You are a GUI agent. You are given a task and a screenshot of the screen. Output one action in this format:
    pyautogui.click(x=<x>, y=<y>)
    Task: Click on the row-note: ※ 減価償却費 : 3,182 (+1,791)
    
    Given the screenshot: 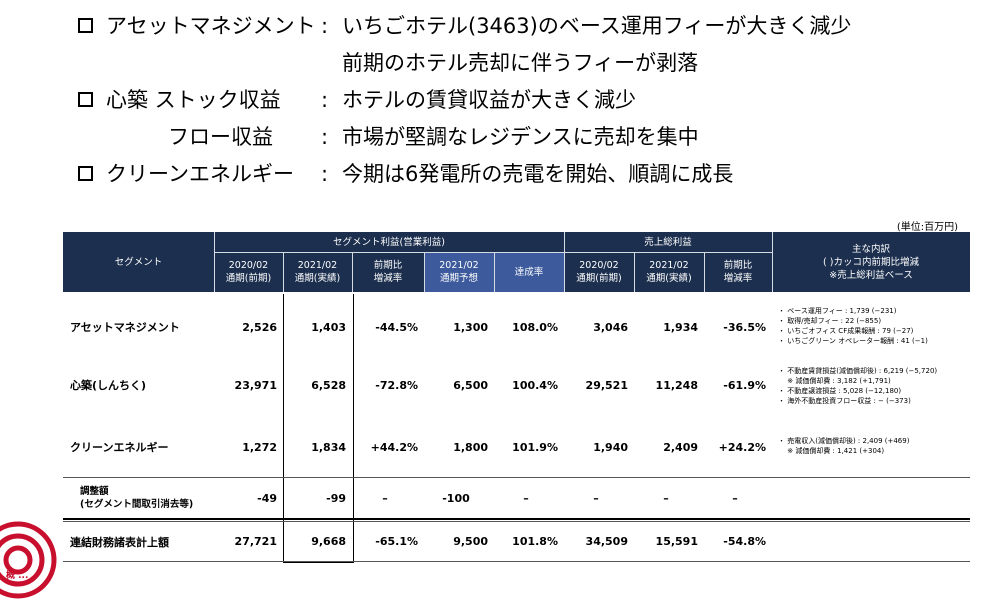 What is the action you would take?
    pyautogui.click(x=834, y=381)
    